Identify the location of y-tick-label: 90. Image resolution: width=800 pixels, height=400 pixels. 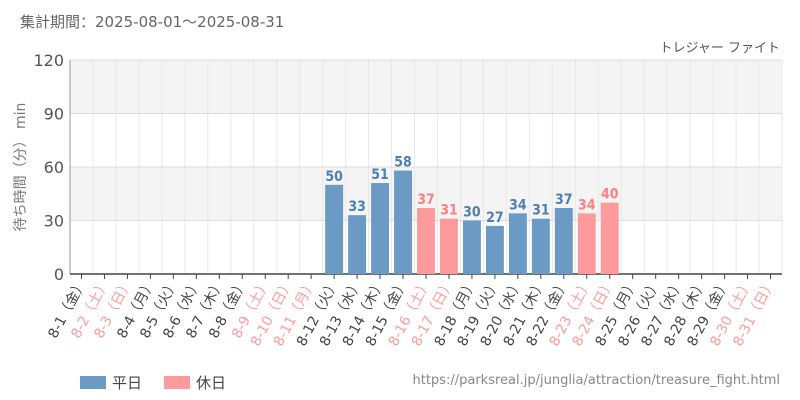
(54, 114).